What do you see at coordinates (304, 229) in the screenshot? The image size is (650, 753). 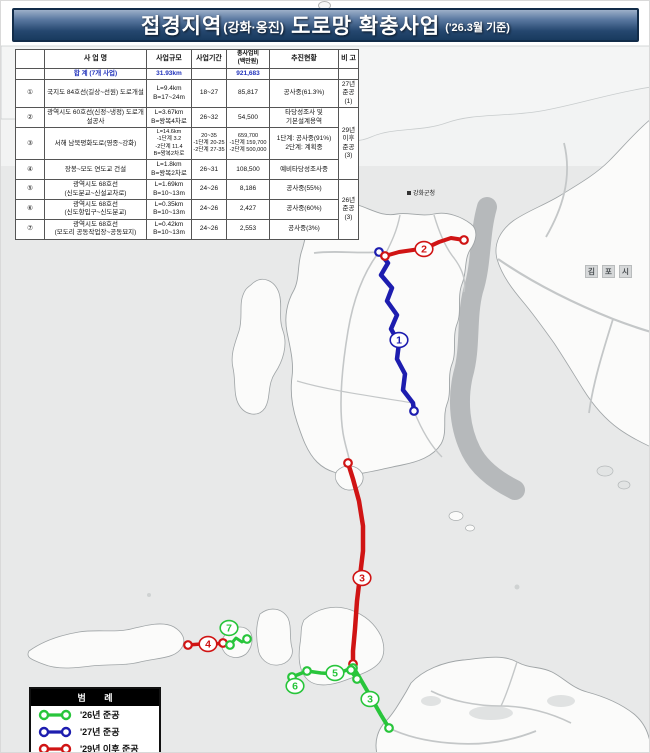 I see `row-status: 공사중(3%)` at bounding box center [304, 229].